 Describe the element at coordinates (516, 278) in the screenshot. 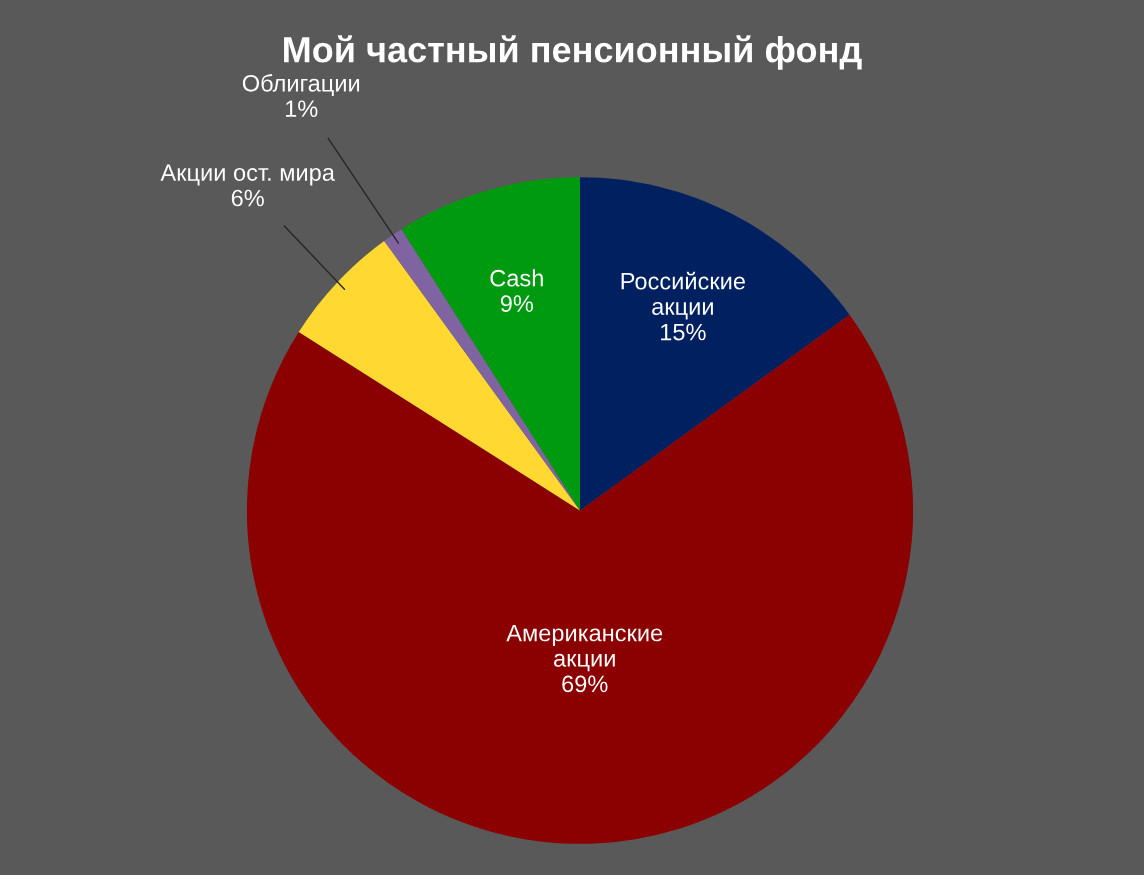

I see `slice-label: Cash` at that location.